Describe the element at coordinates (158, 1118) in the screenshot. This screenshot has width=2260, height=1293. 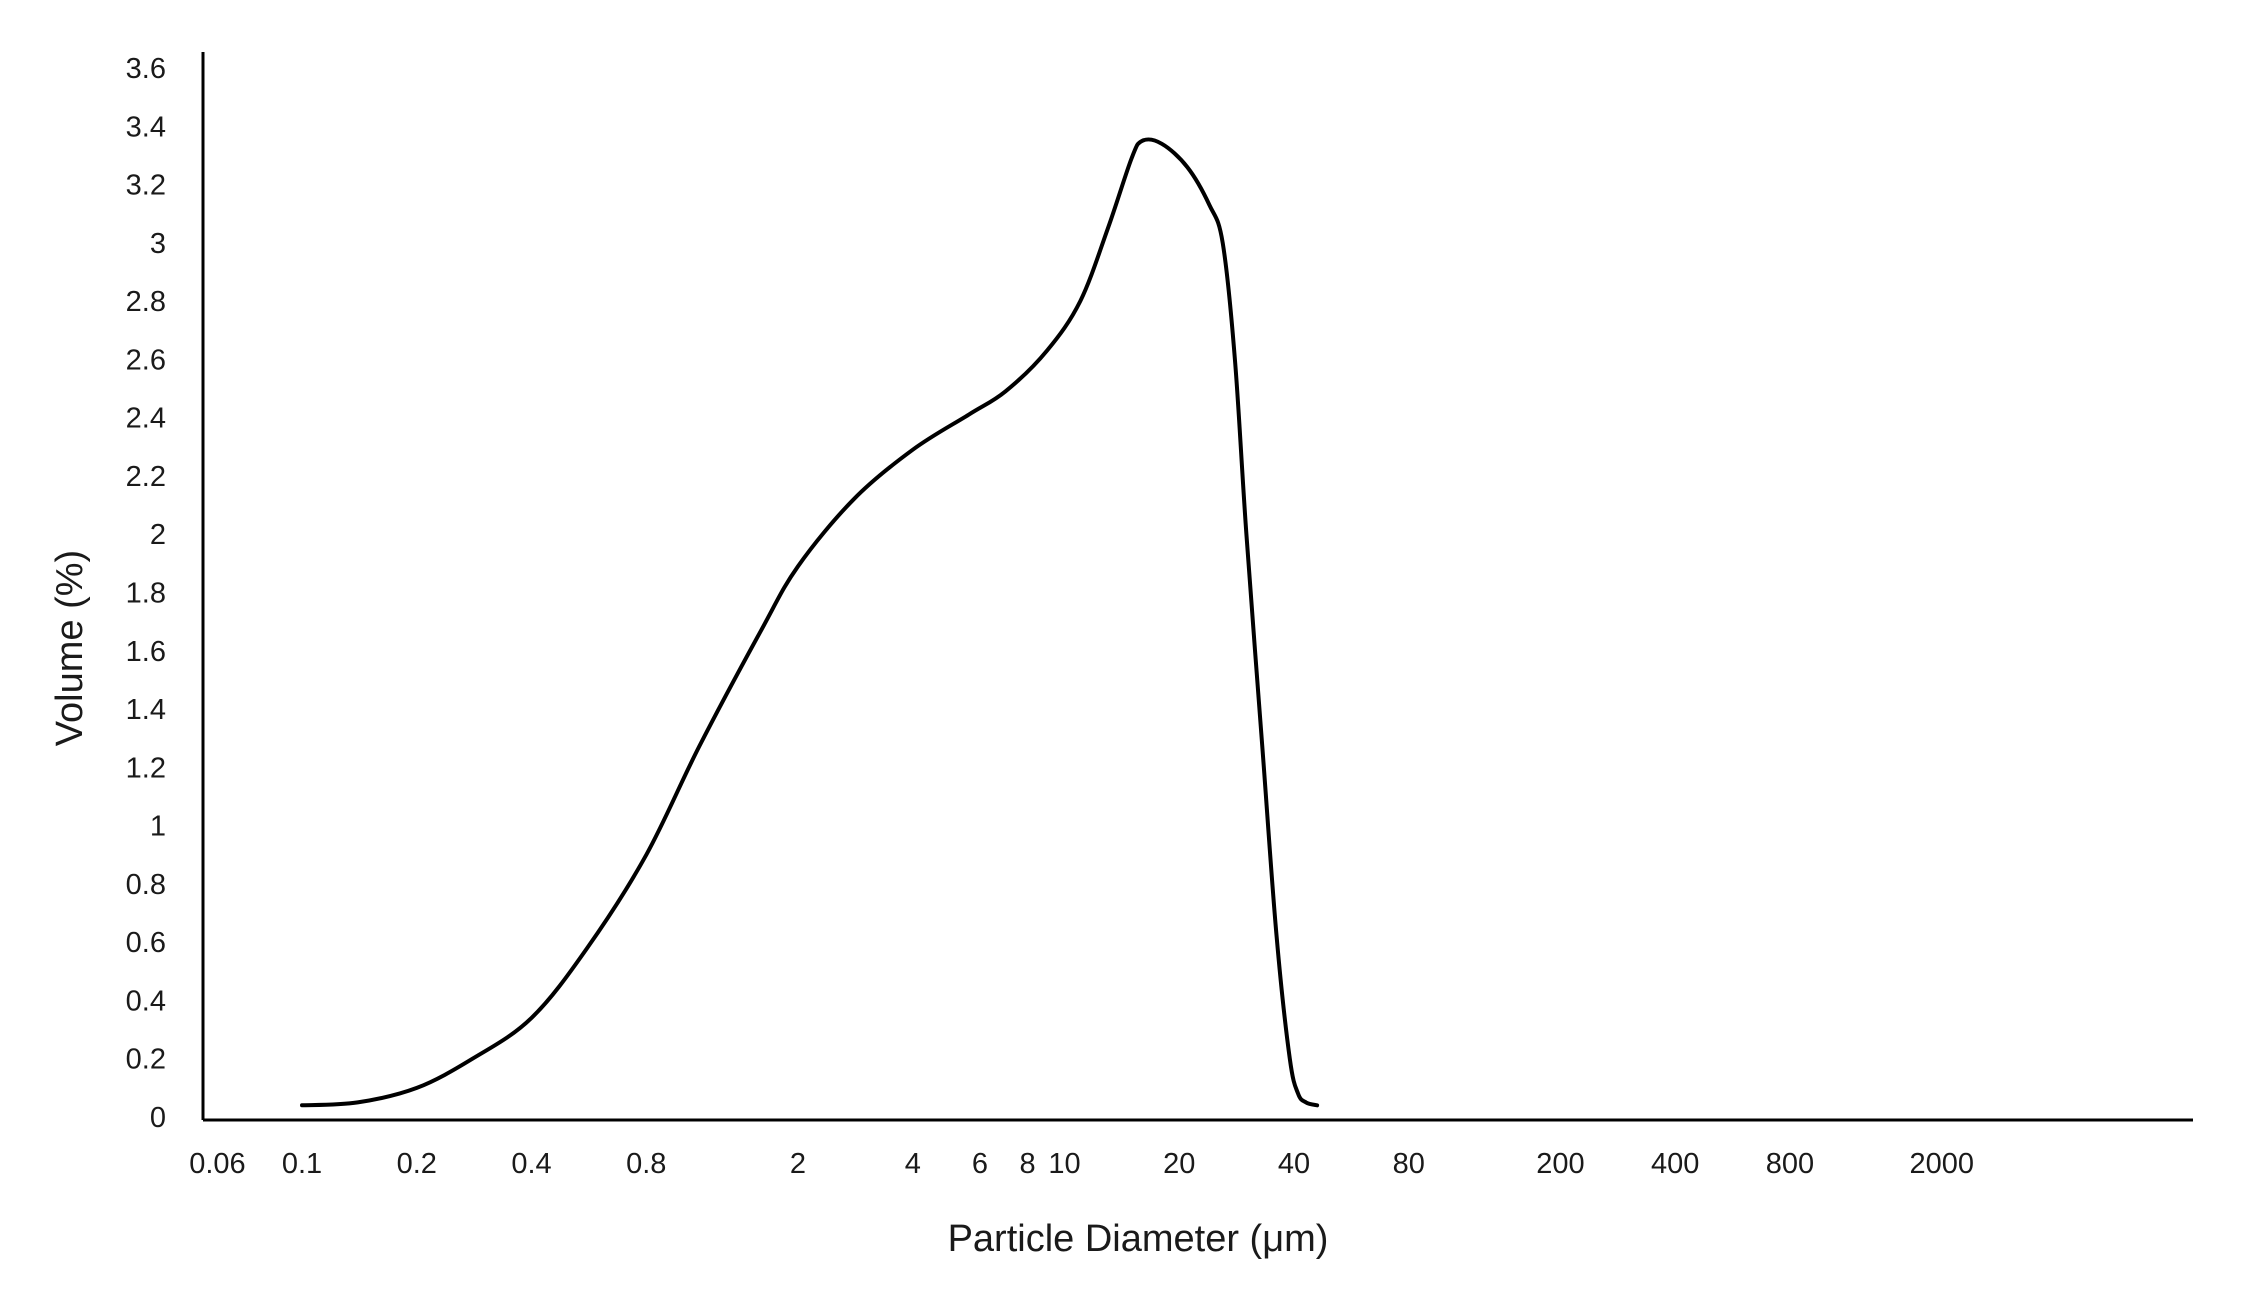
I see `y-tick-label: 0` at that location.